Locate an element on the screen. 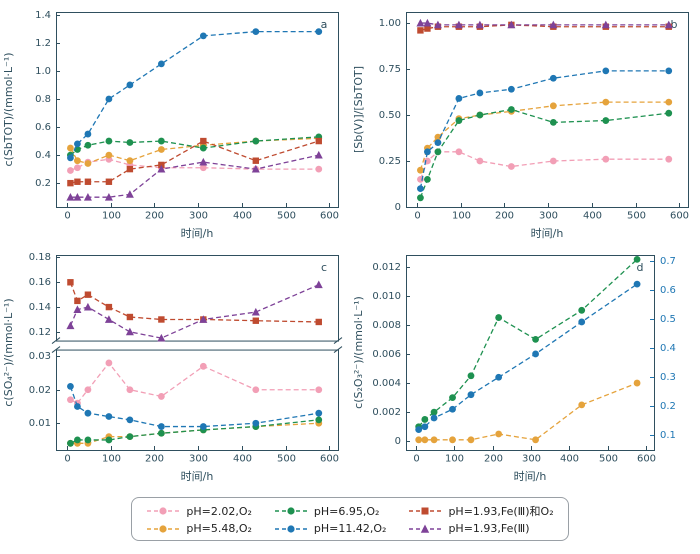 The height and width of the screenshot is (554, 700). legend-item: pH=5.48,O₂ is located at coordinates (199, 528).